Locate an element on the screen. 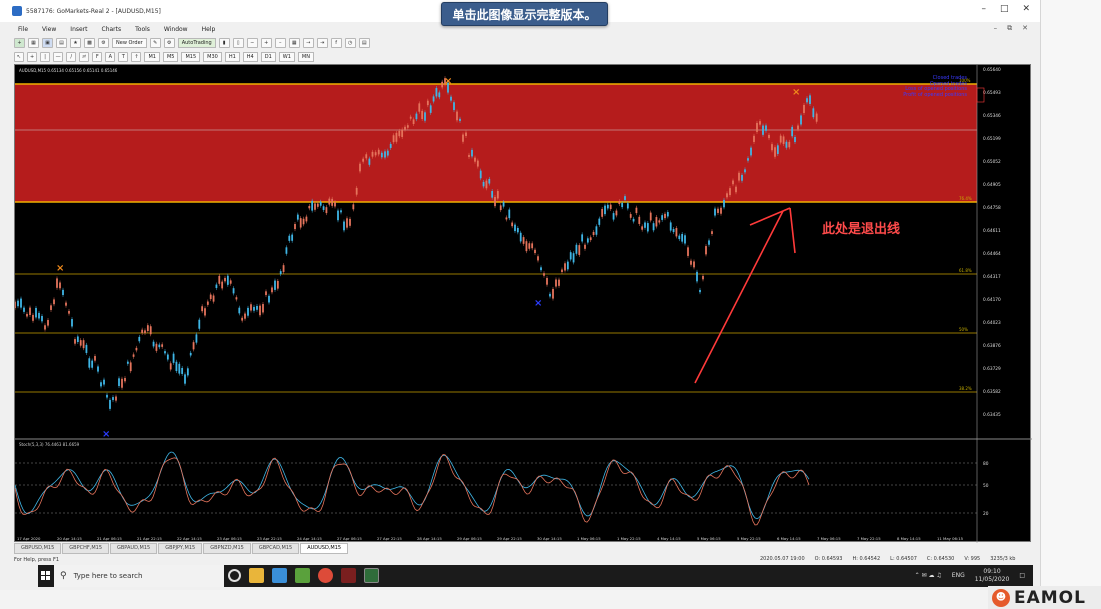 The width and height of the screenshot is (1101, 609). new-chart-icon: + is located at coordinates (19, 43).